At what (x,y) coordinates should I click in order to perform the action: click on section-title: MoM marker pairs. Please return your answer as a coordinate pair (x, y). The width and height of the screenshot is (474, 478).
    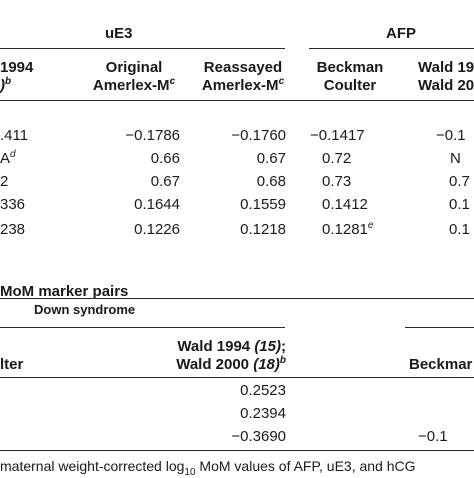
    Looking at the image, I should click on (64, 291).